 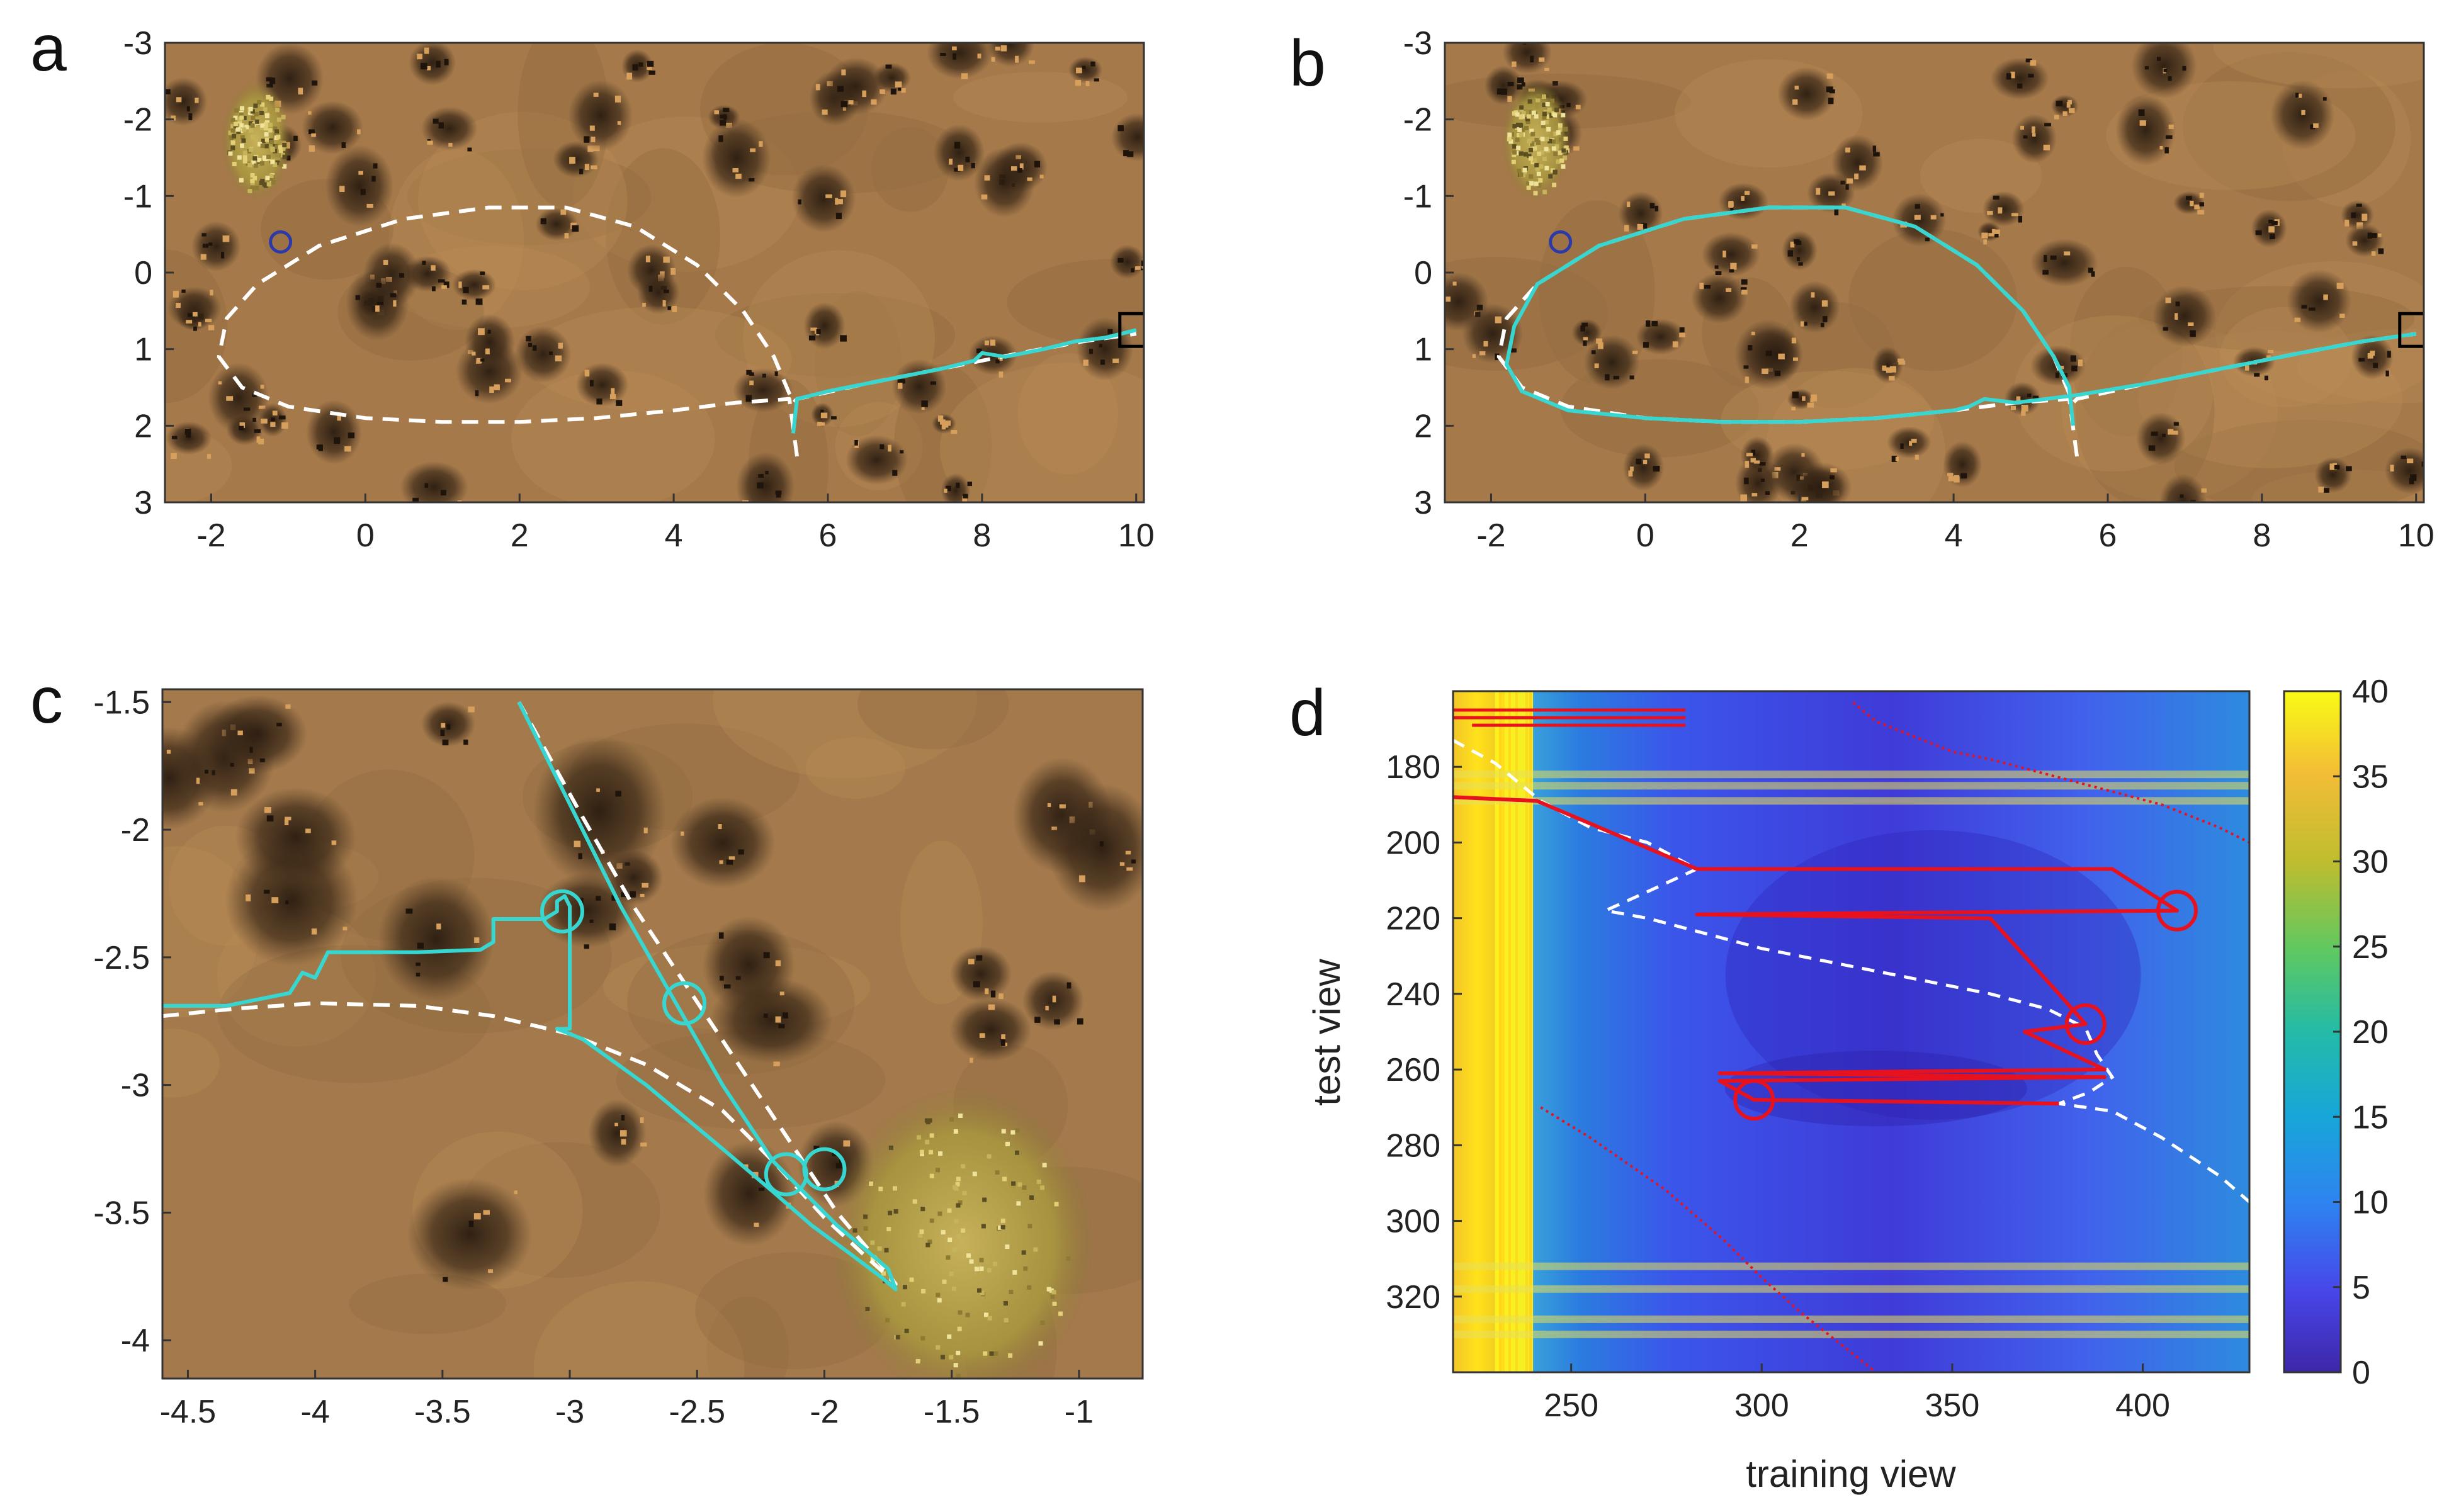 I want to click on bright-band-streak, so click(x=1503, y=1031).